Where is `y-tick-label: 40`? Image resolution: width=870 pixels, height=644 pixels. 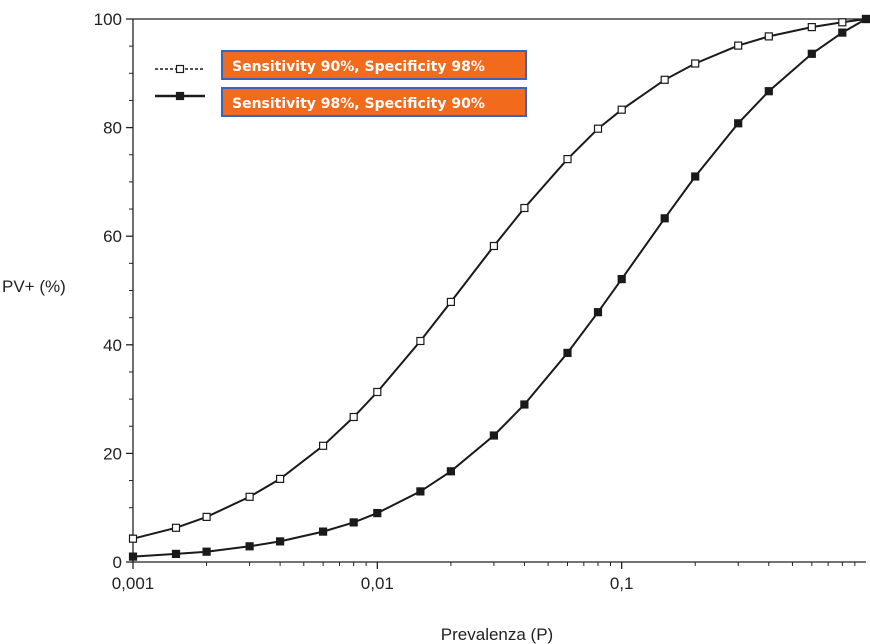
y-tick-label: 40 is located at coordinates (112, 345).